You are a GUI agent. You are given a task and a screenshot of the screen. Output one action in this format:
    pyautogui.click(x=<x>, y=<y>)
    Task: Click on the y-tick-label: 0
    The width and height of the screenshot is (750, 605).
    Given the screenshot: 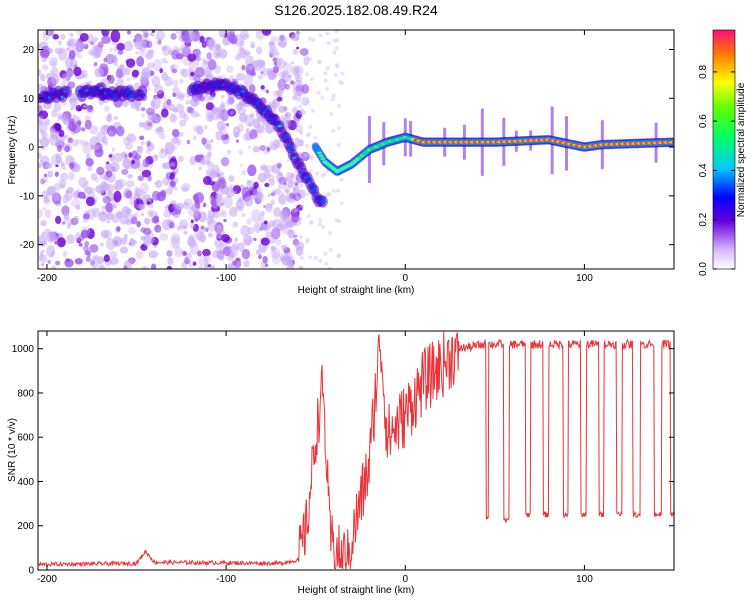 What is the action you would take?
    pyautogui.click(x=31, y=571)
    